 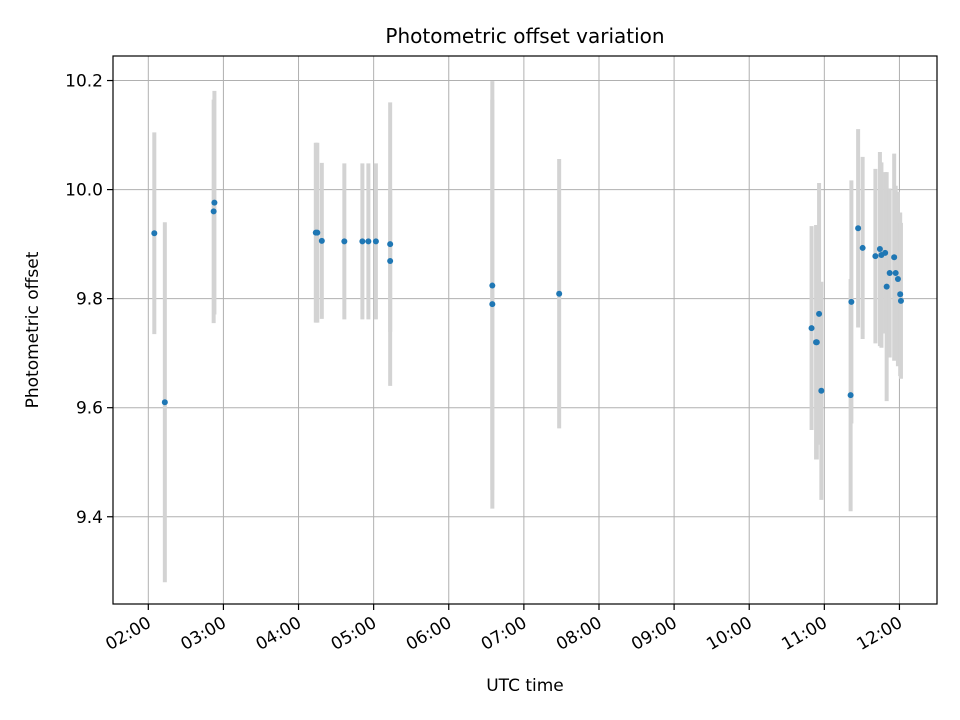 I want to click on y-tick-label: 9.6, so click(x=89, y=409).